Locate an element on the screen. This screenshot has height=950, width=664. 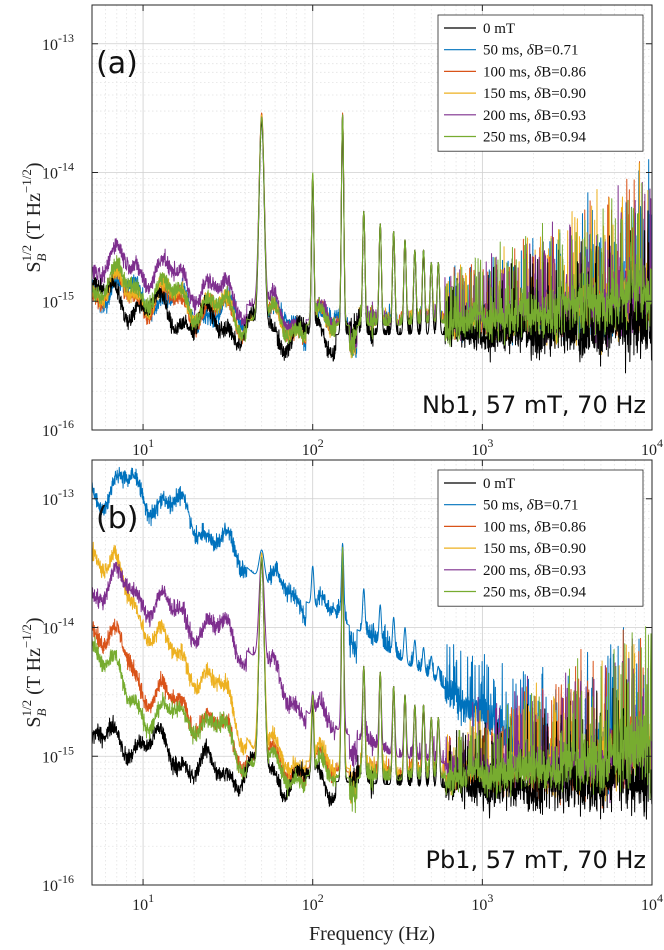
panel-label: (b) is located at coordinates (117, 518).